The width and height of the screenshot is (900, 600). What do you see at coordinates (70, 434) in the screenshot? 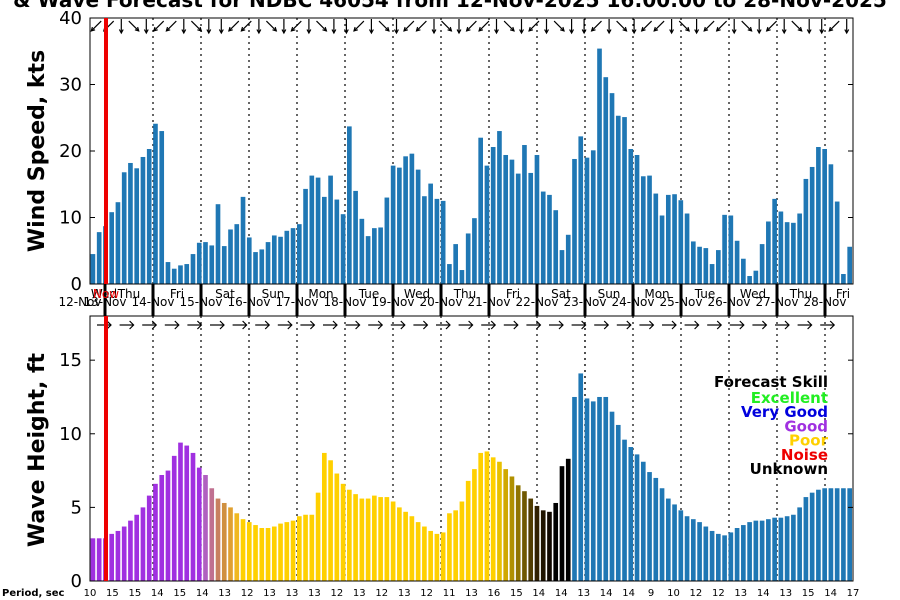
I see `y-tick-label: 10` at bounding box center [70, 434].